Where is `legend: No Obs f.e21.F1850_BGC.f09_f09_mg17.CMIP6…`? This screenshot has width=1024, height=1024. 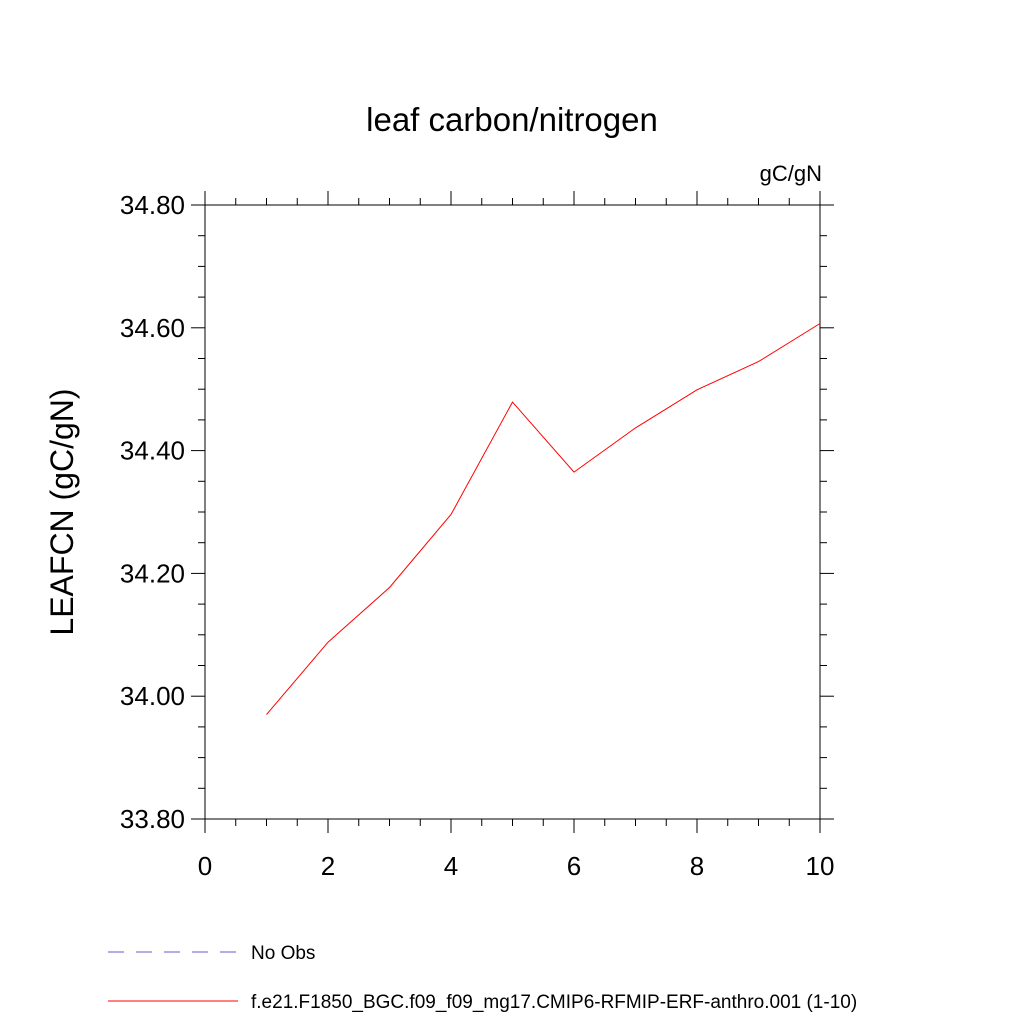
legend: No Obs f.e21.F1850_BGC.f09_f09_mg17.CMIP6… is located at coordinates (482, 978).